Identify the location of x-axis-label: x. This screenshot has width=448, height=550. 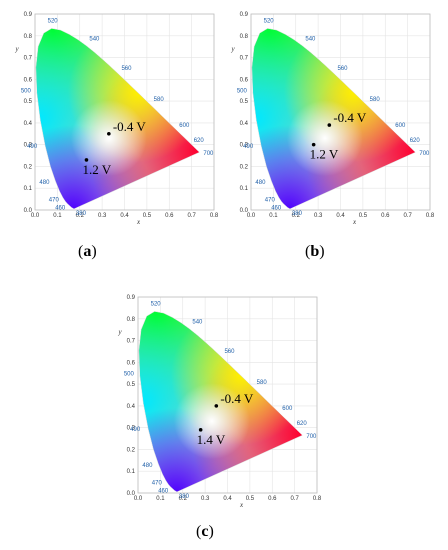
(241, 505).